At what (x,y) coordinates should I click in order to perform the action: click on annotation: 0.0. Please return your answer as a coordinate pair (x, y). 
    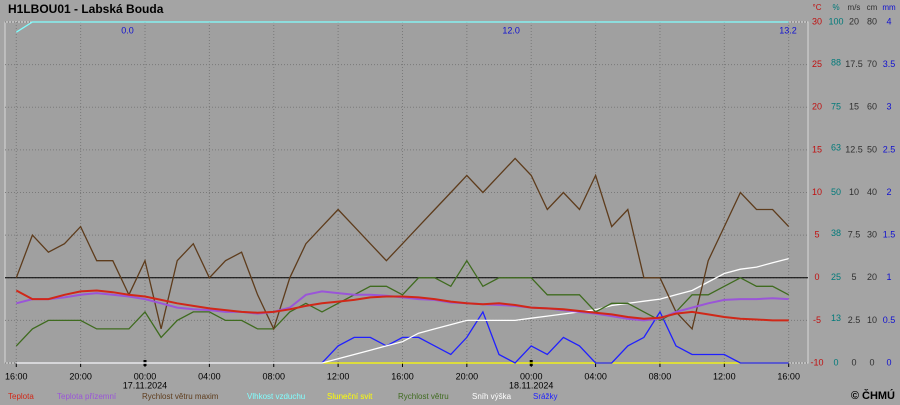
    Looking at the image, I should click on (127, 30).